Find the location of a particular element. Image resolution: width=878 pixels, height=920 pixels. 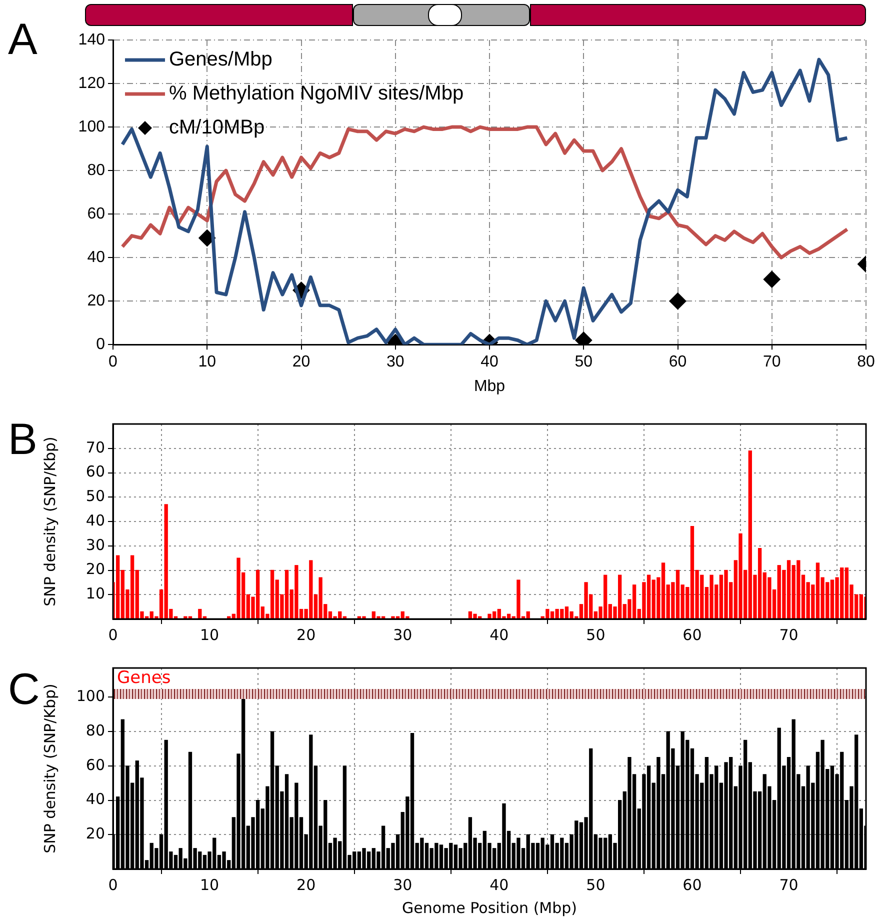

x-tick-label: 80 is located at coordinates (866, 362).